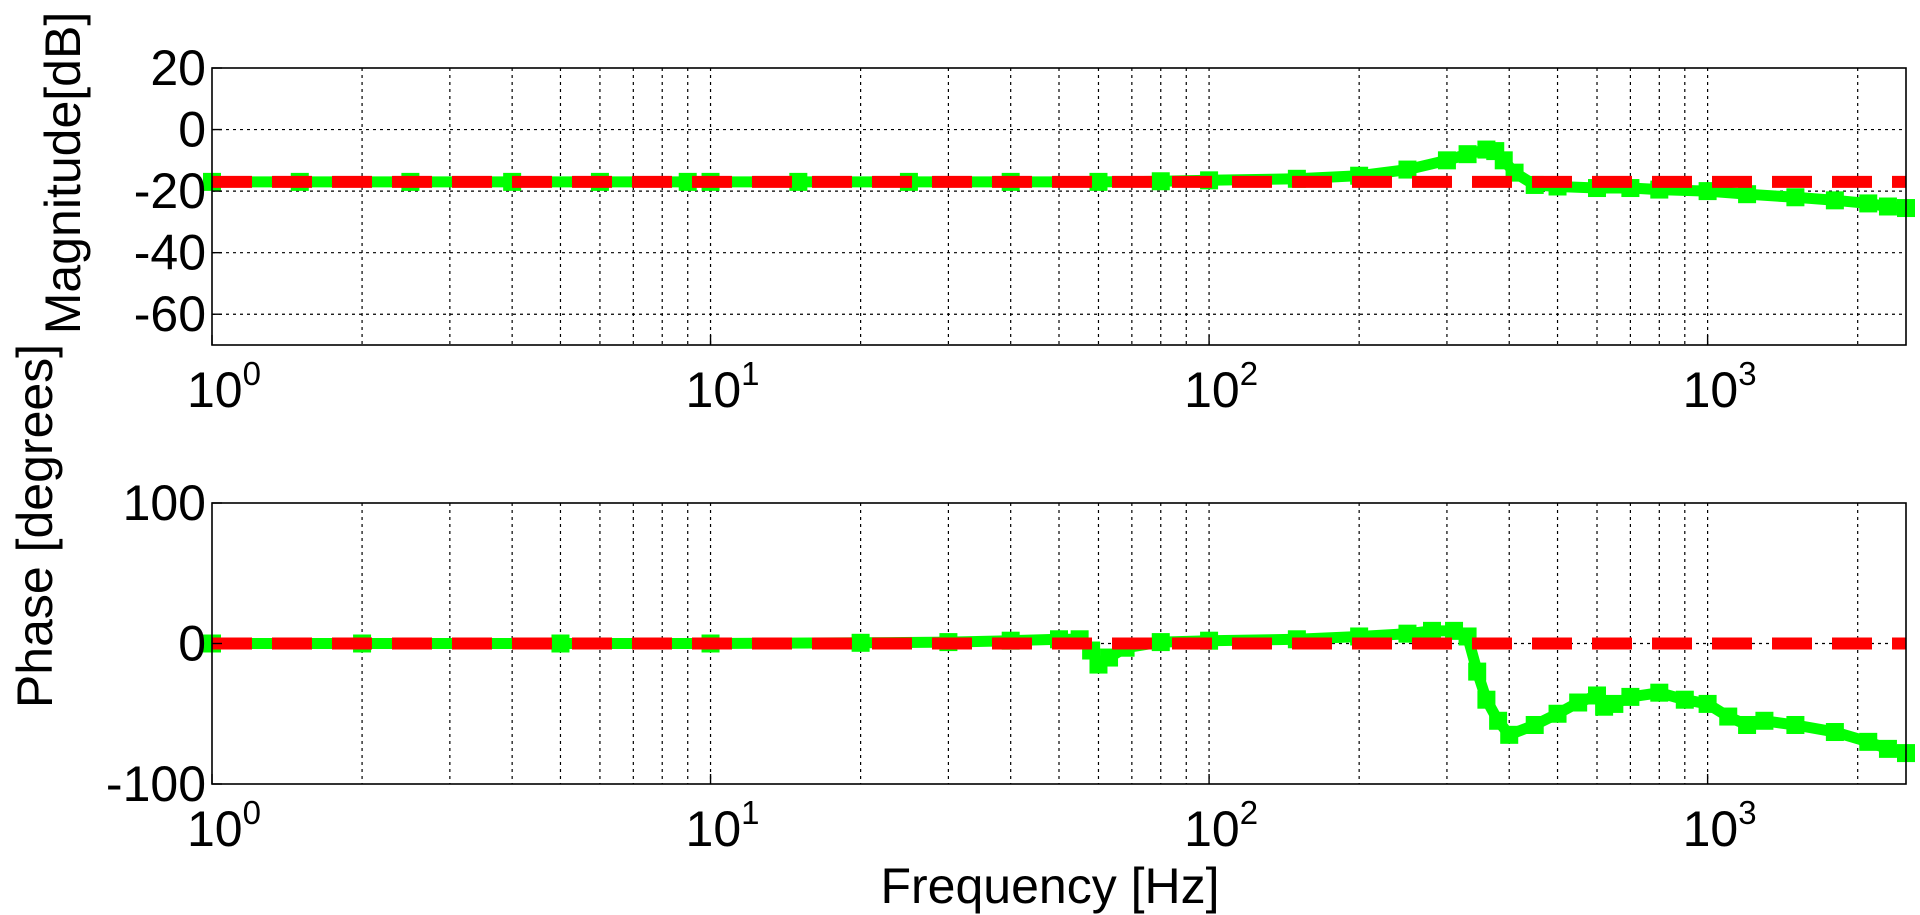 Image resolution: width=1920 pixels, height=915 pixels. What do you see at coordinates (224, 386) in the screenshot?
I see `magnitude-x-tick-label: 10⁰` at bounding box center [224, 386].